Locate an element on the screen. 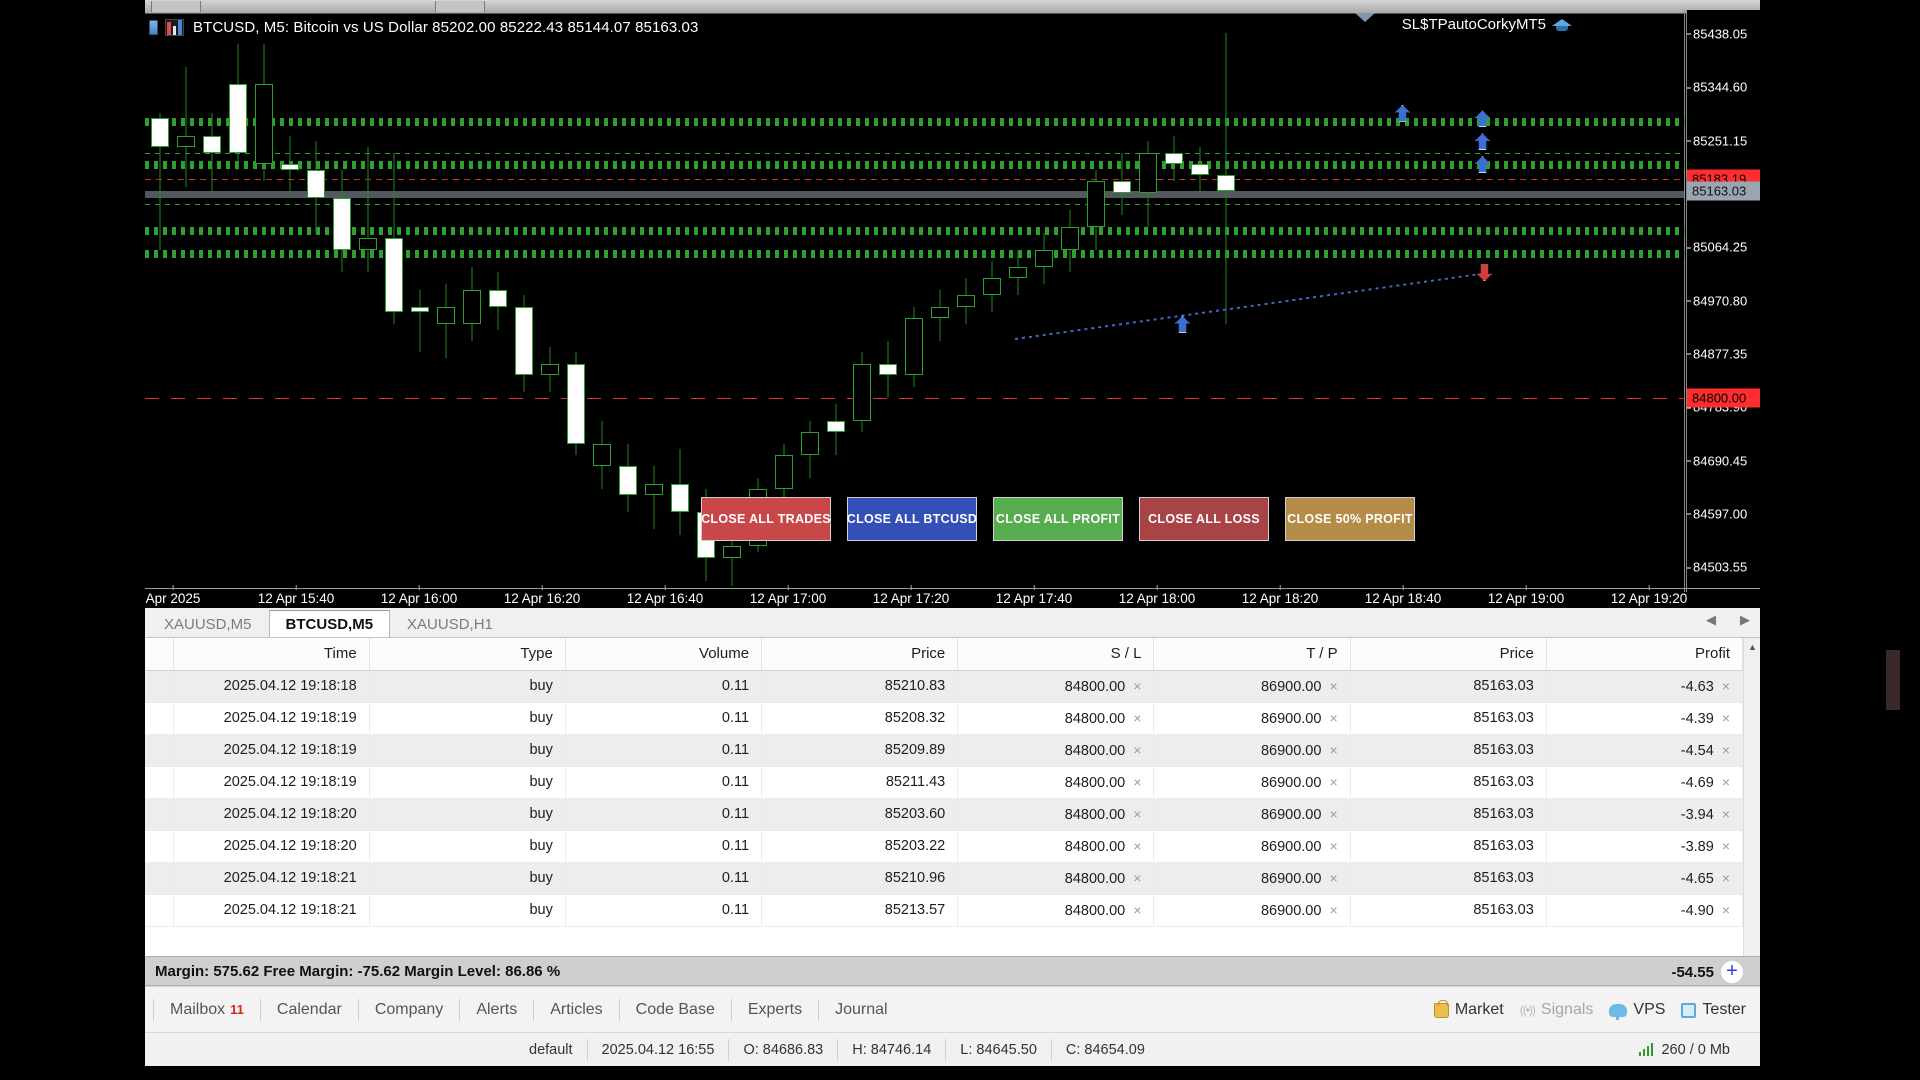 The image size is (1920, 1080). column-header-profit: Profit is located at coordinates (1645, 654).